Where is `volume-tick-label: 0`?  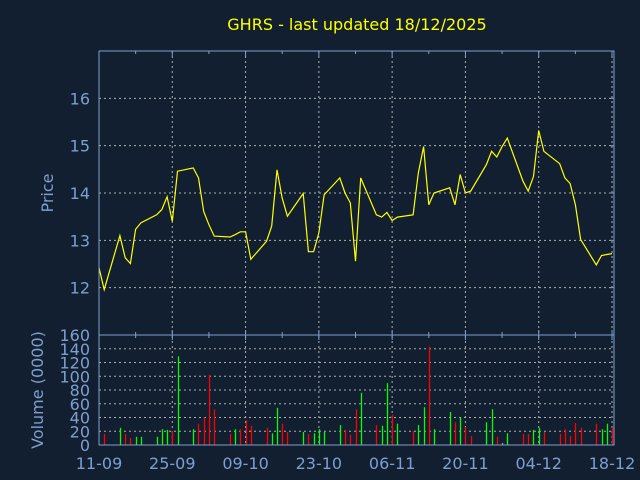 volume-tick-label: 0 is located at coordinates (85, 445).